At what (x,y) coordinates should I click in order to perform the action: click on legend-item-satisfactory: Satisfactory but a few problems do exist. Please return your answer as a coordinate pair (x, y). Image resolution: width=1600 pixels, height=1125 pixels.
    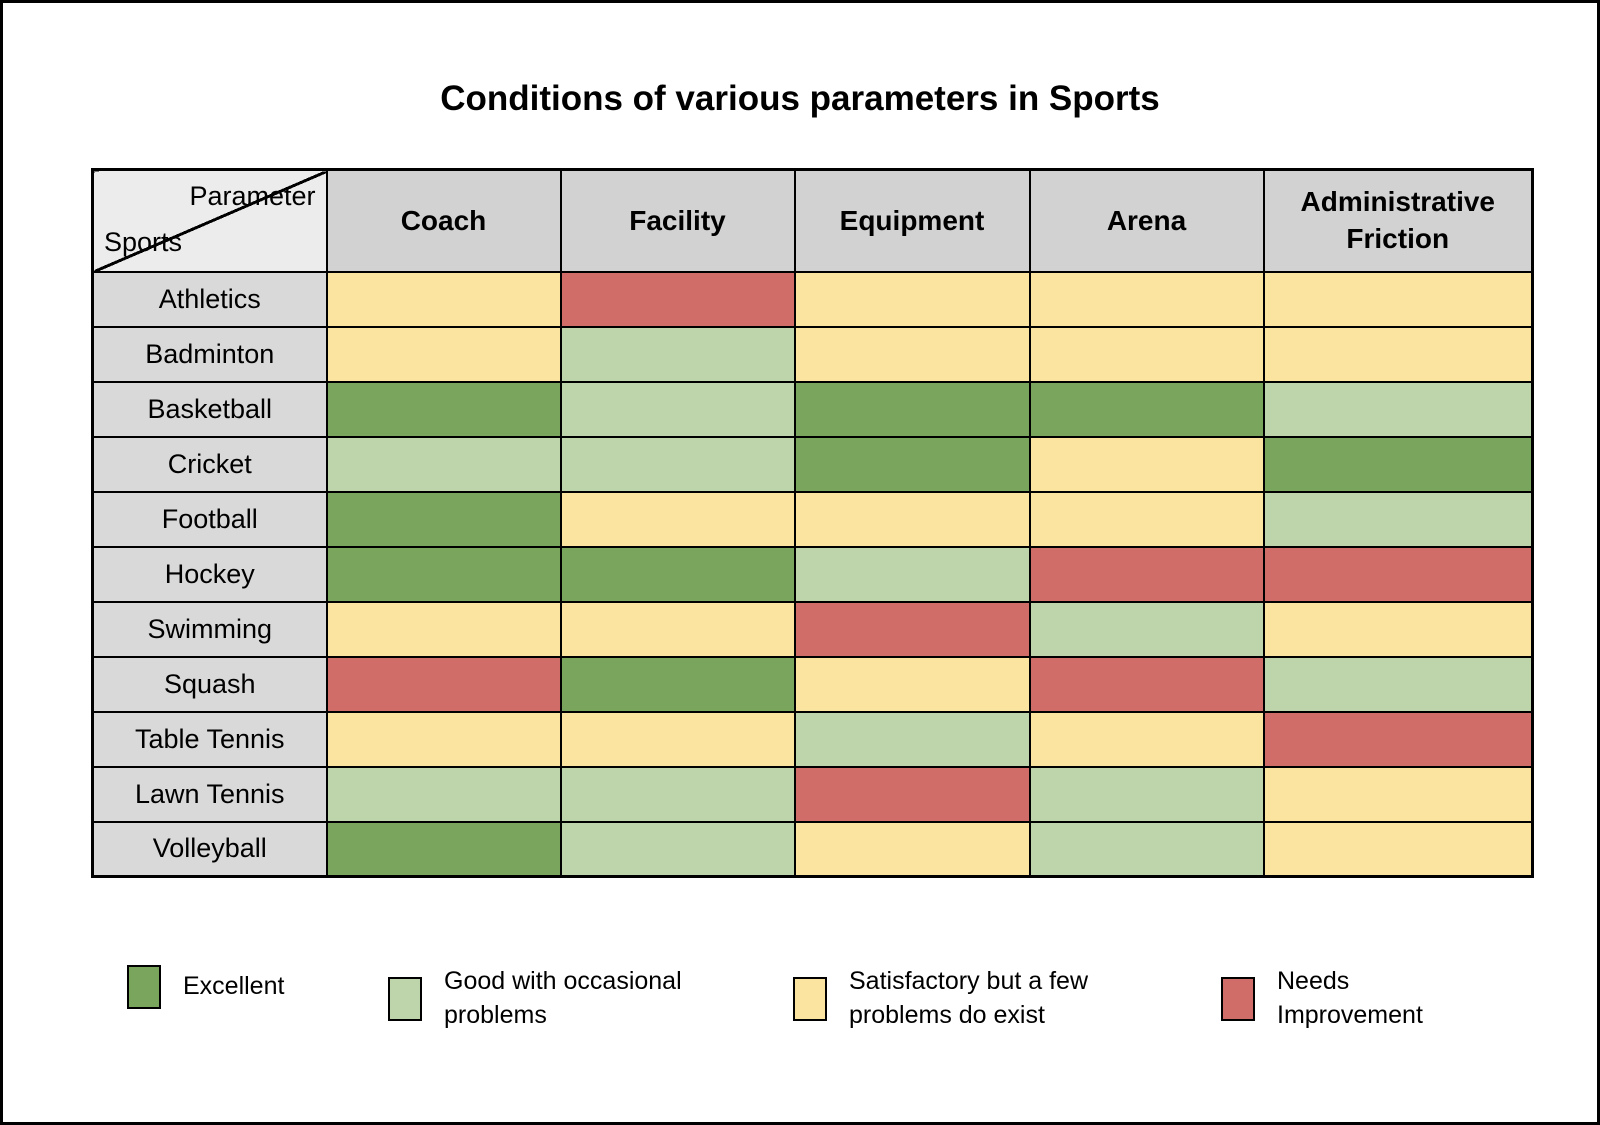
    Looking at the image, I should click on (981, 999).